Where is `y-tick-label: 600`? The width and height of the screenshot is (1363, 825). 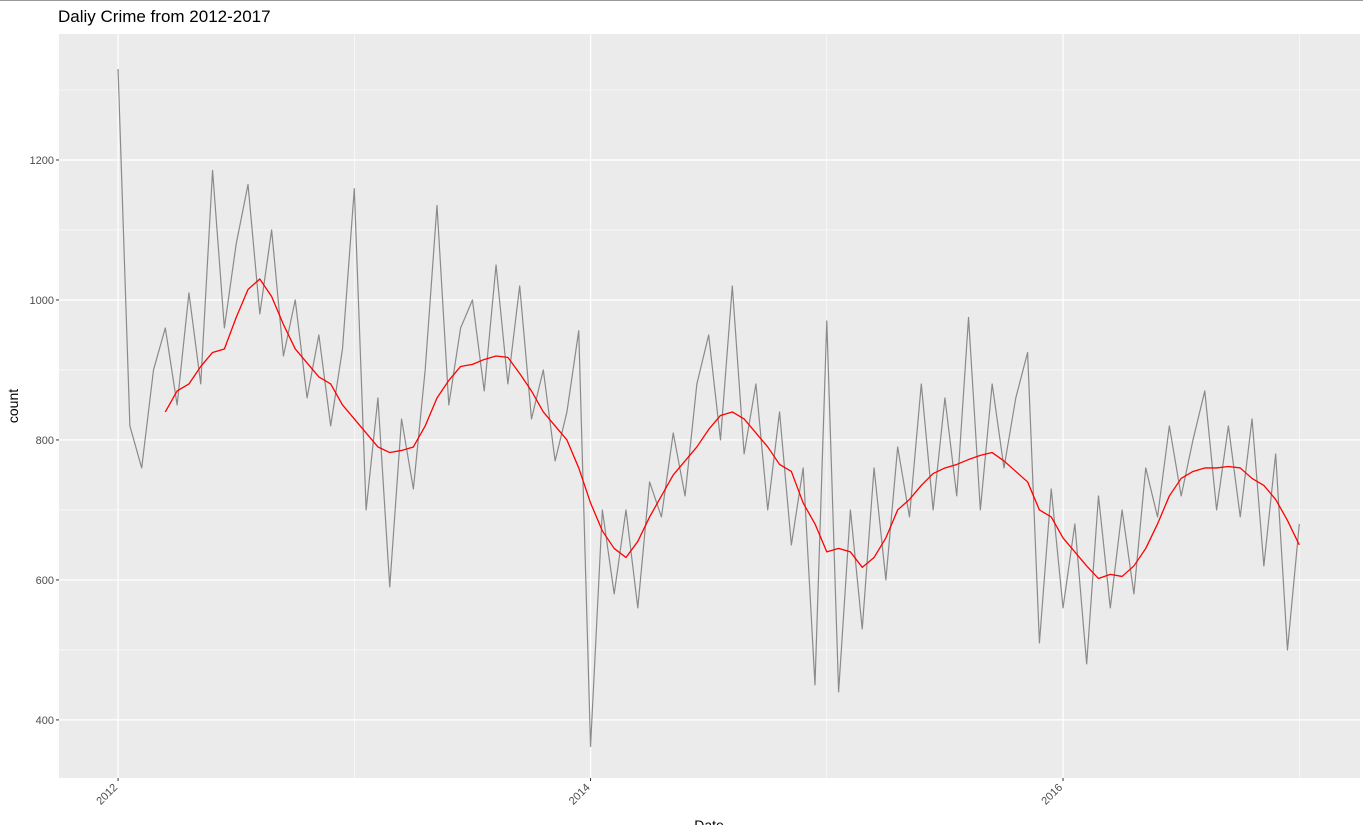 y-tick-label: 600 is located at coordinates (45, 581).